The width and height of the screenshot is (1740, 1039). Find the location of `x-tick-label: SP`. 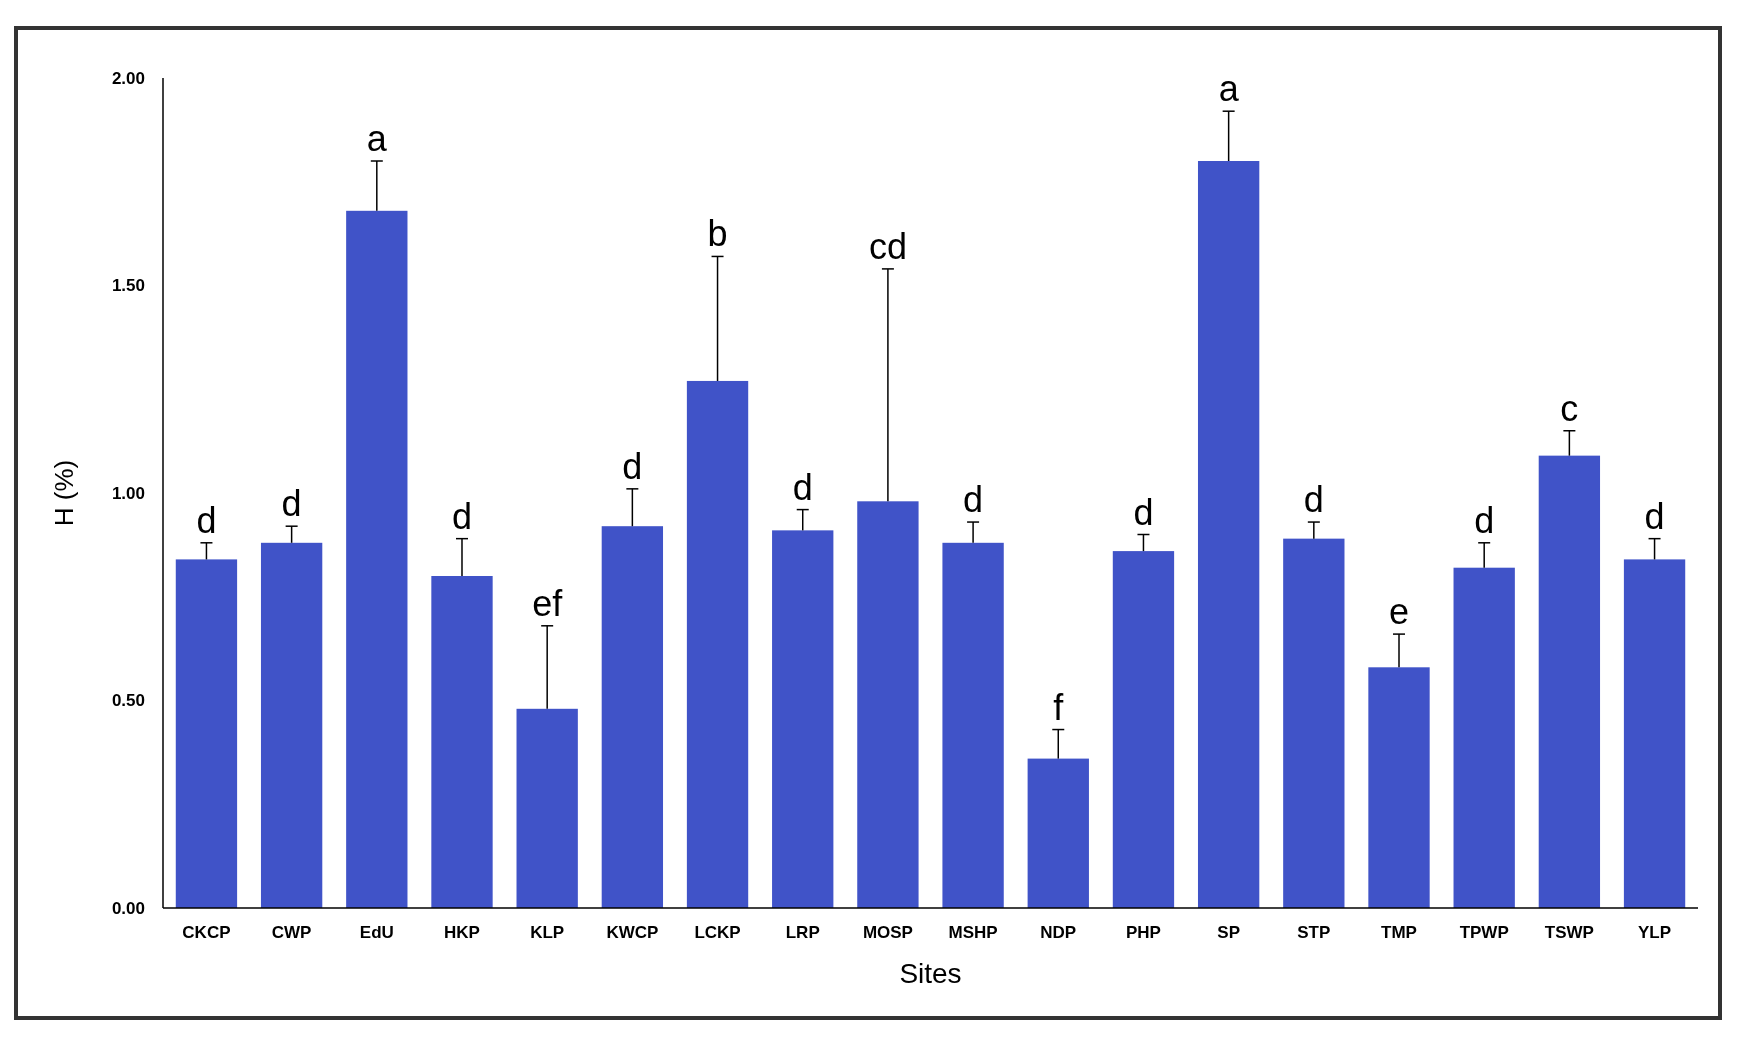

x-tick-label: SP is located at coordinates (1228, 932).